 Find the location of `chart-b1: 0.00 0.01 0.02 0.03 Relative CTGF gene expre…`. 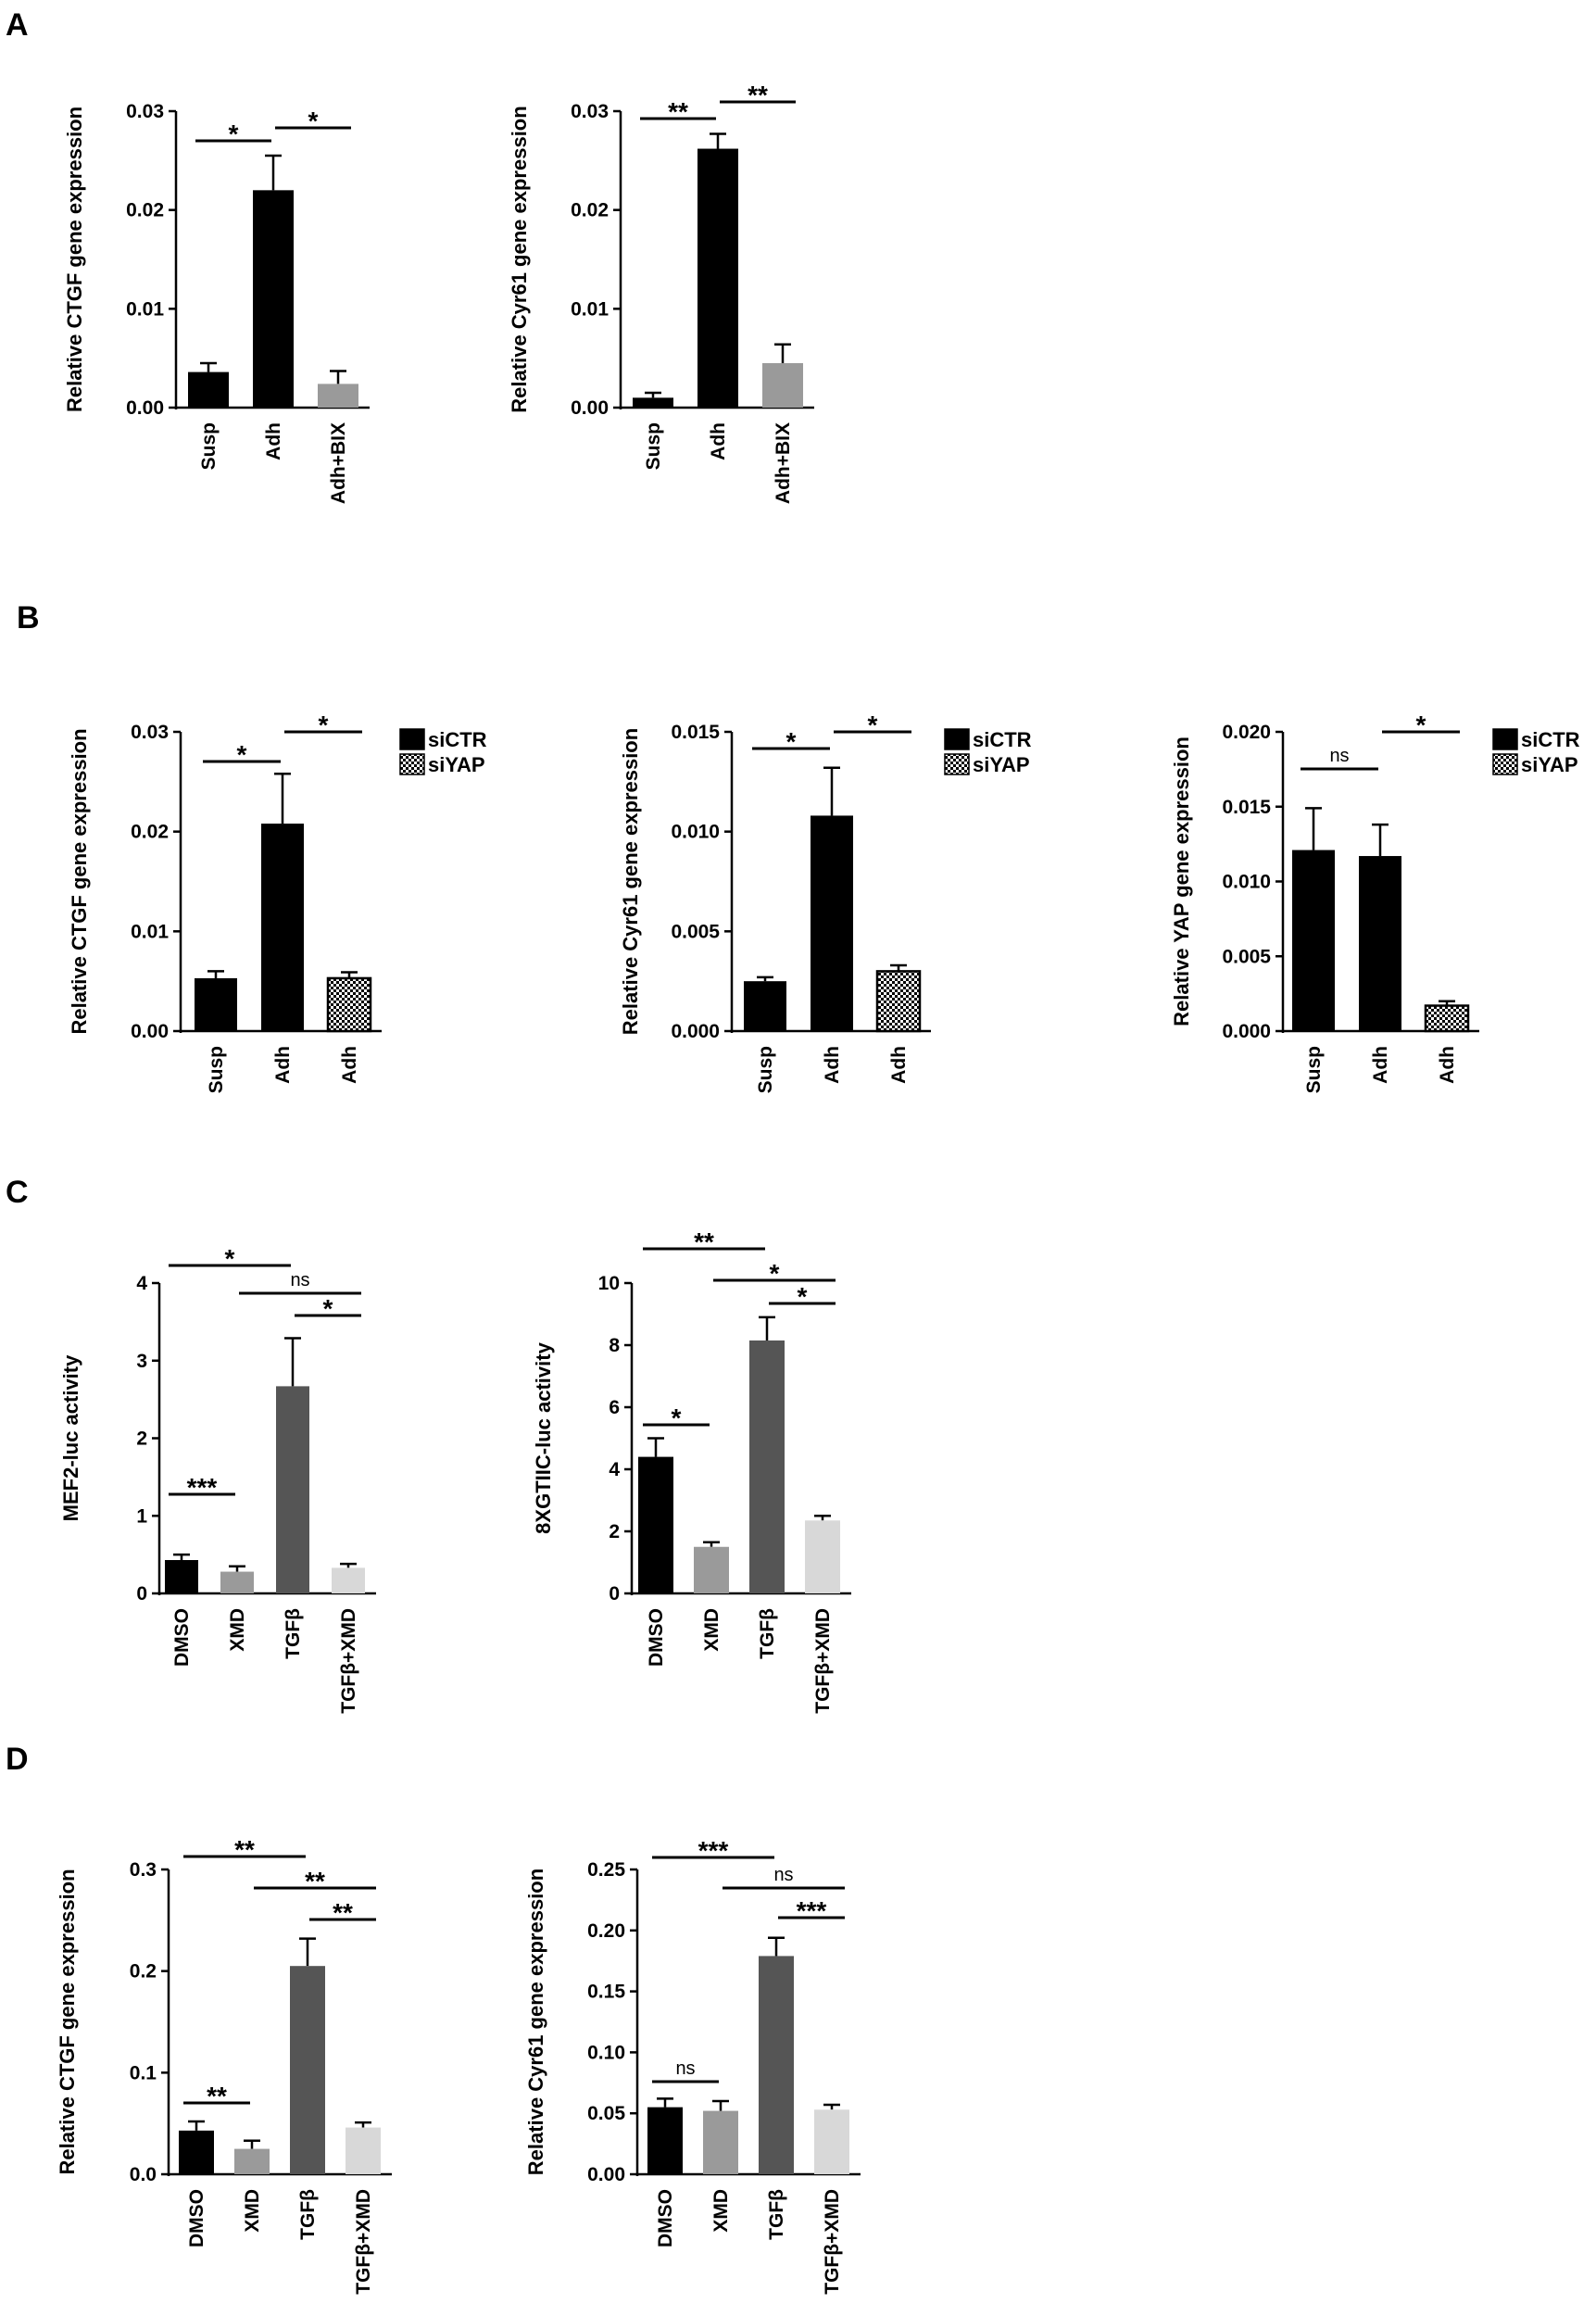

chart-b1: 0.00 0.01 0.02 0.03 Relative CTGF gene expre… is located at coordinates (277, 902).